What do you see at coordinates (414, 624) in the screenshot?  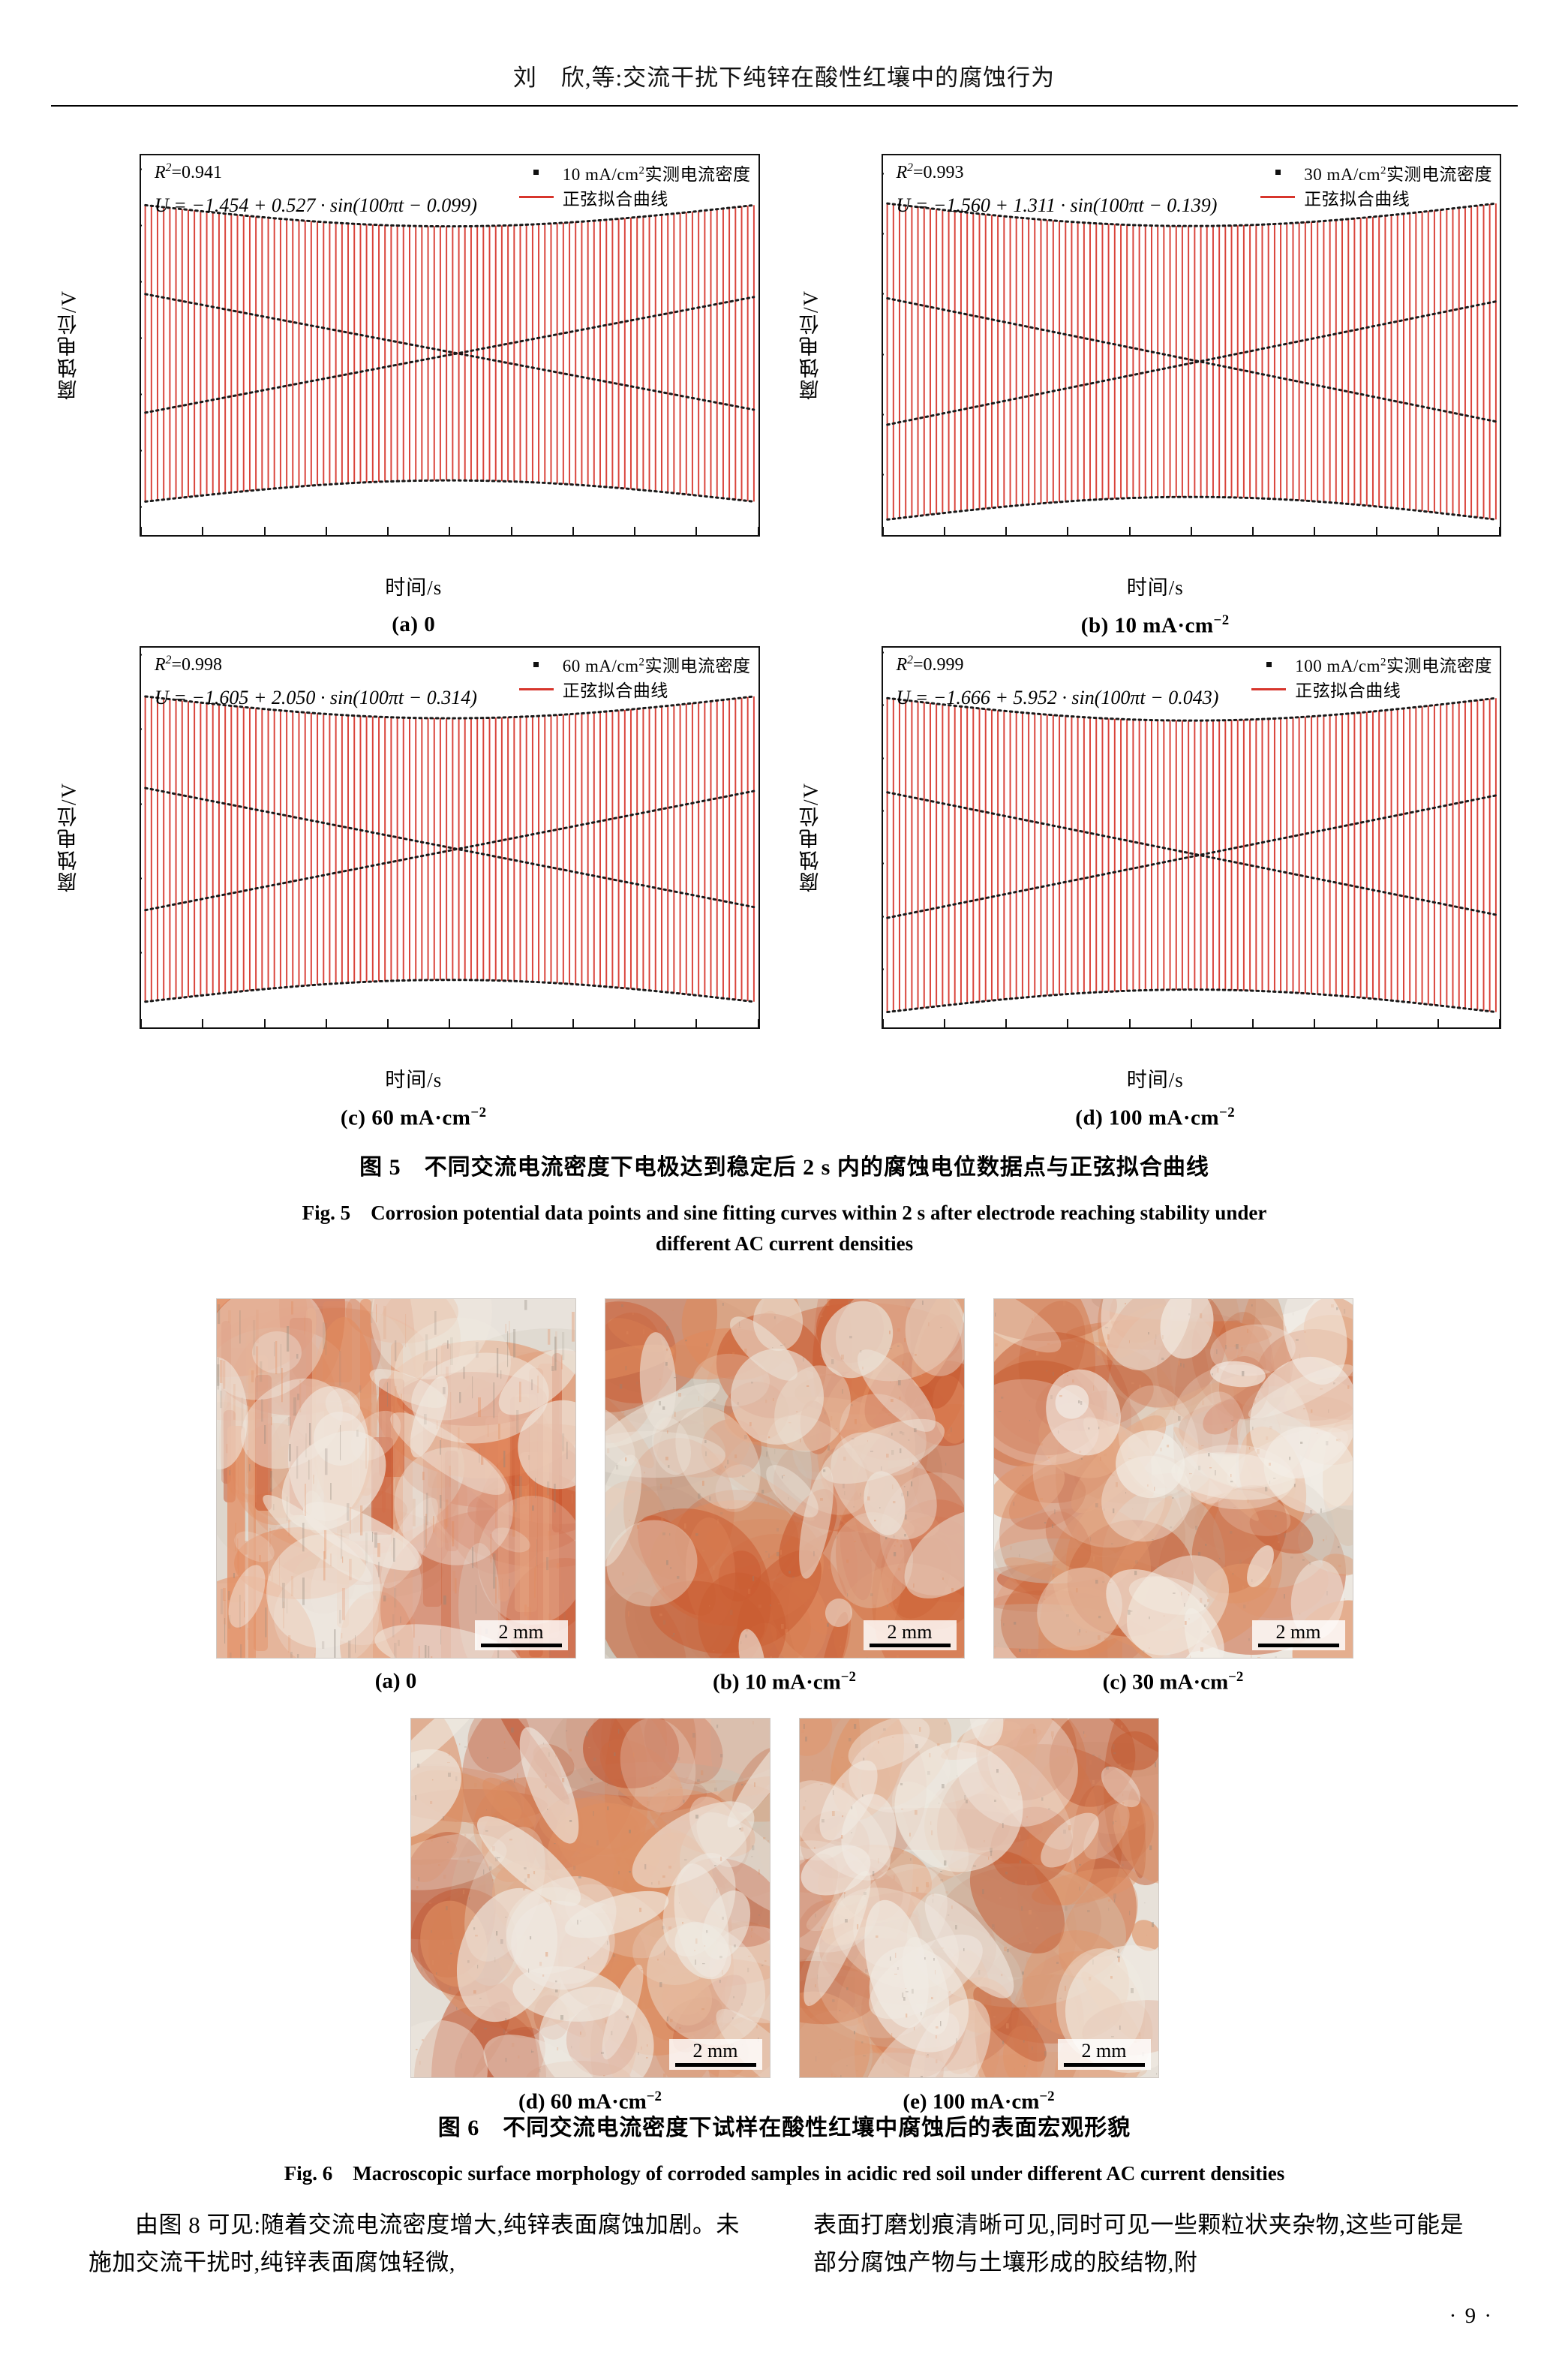 I see `panel-caption: (a) 0` at bounding box center [414, 624].